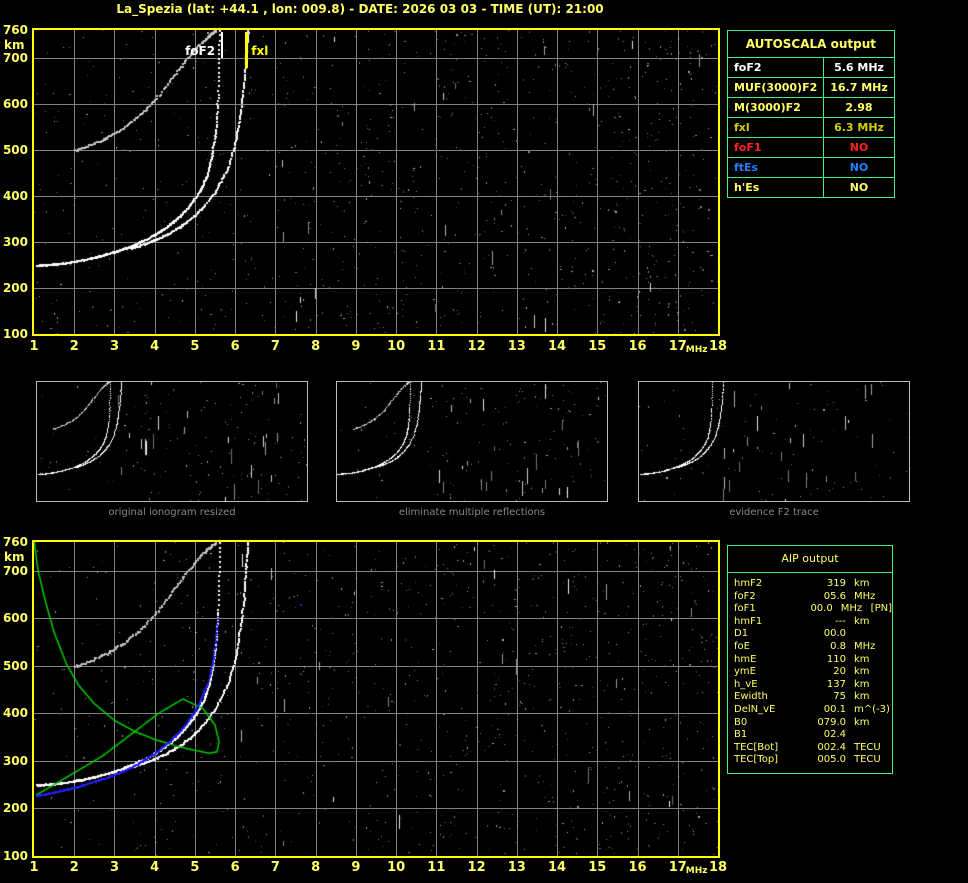 The image size is (968, 883). What do you see at coordinates (834, 634) in the screenshot?
I see `aip-param-value: 00.0` at bounding box center [834, 634].